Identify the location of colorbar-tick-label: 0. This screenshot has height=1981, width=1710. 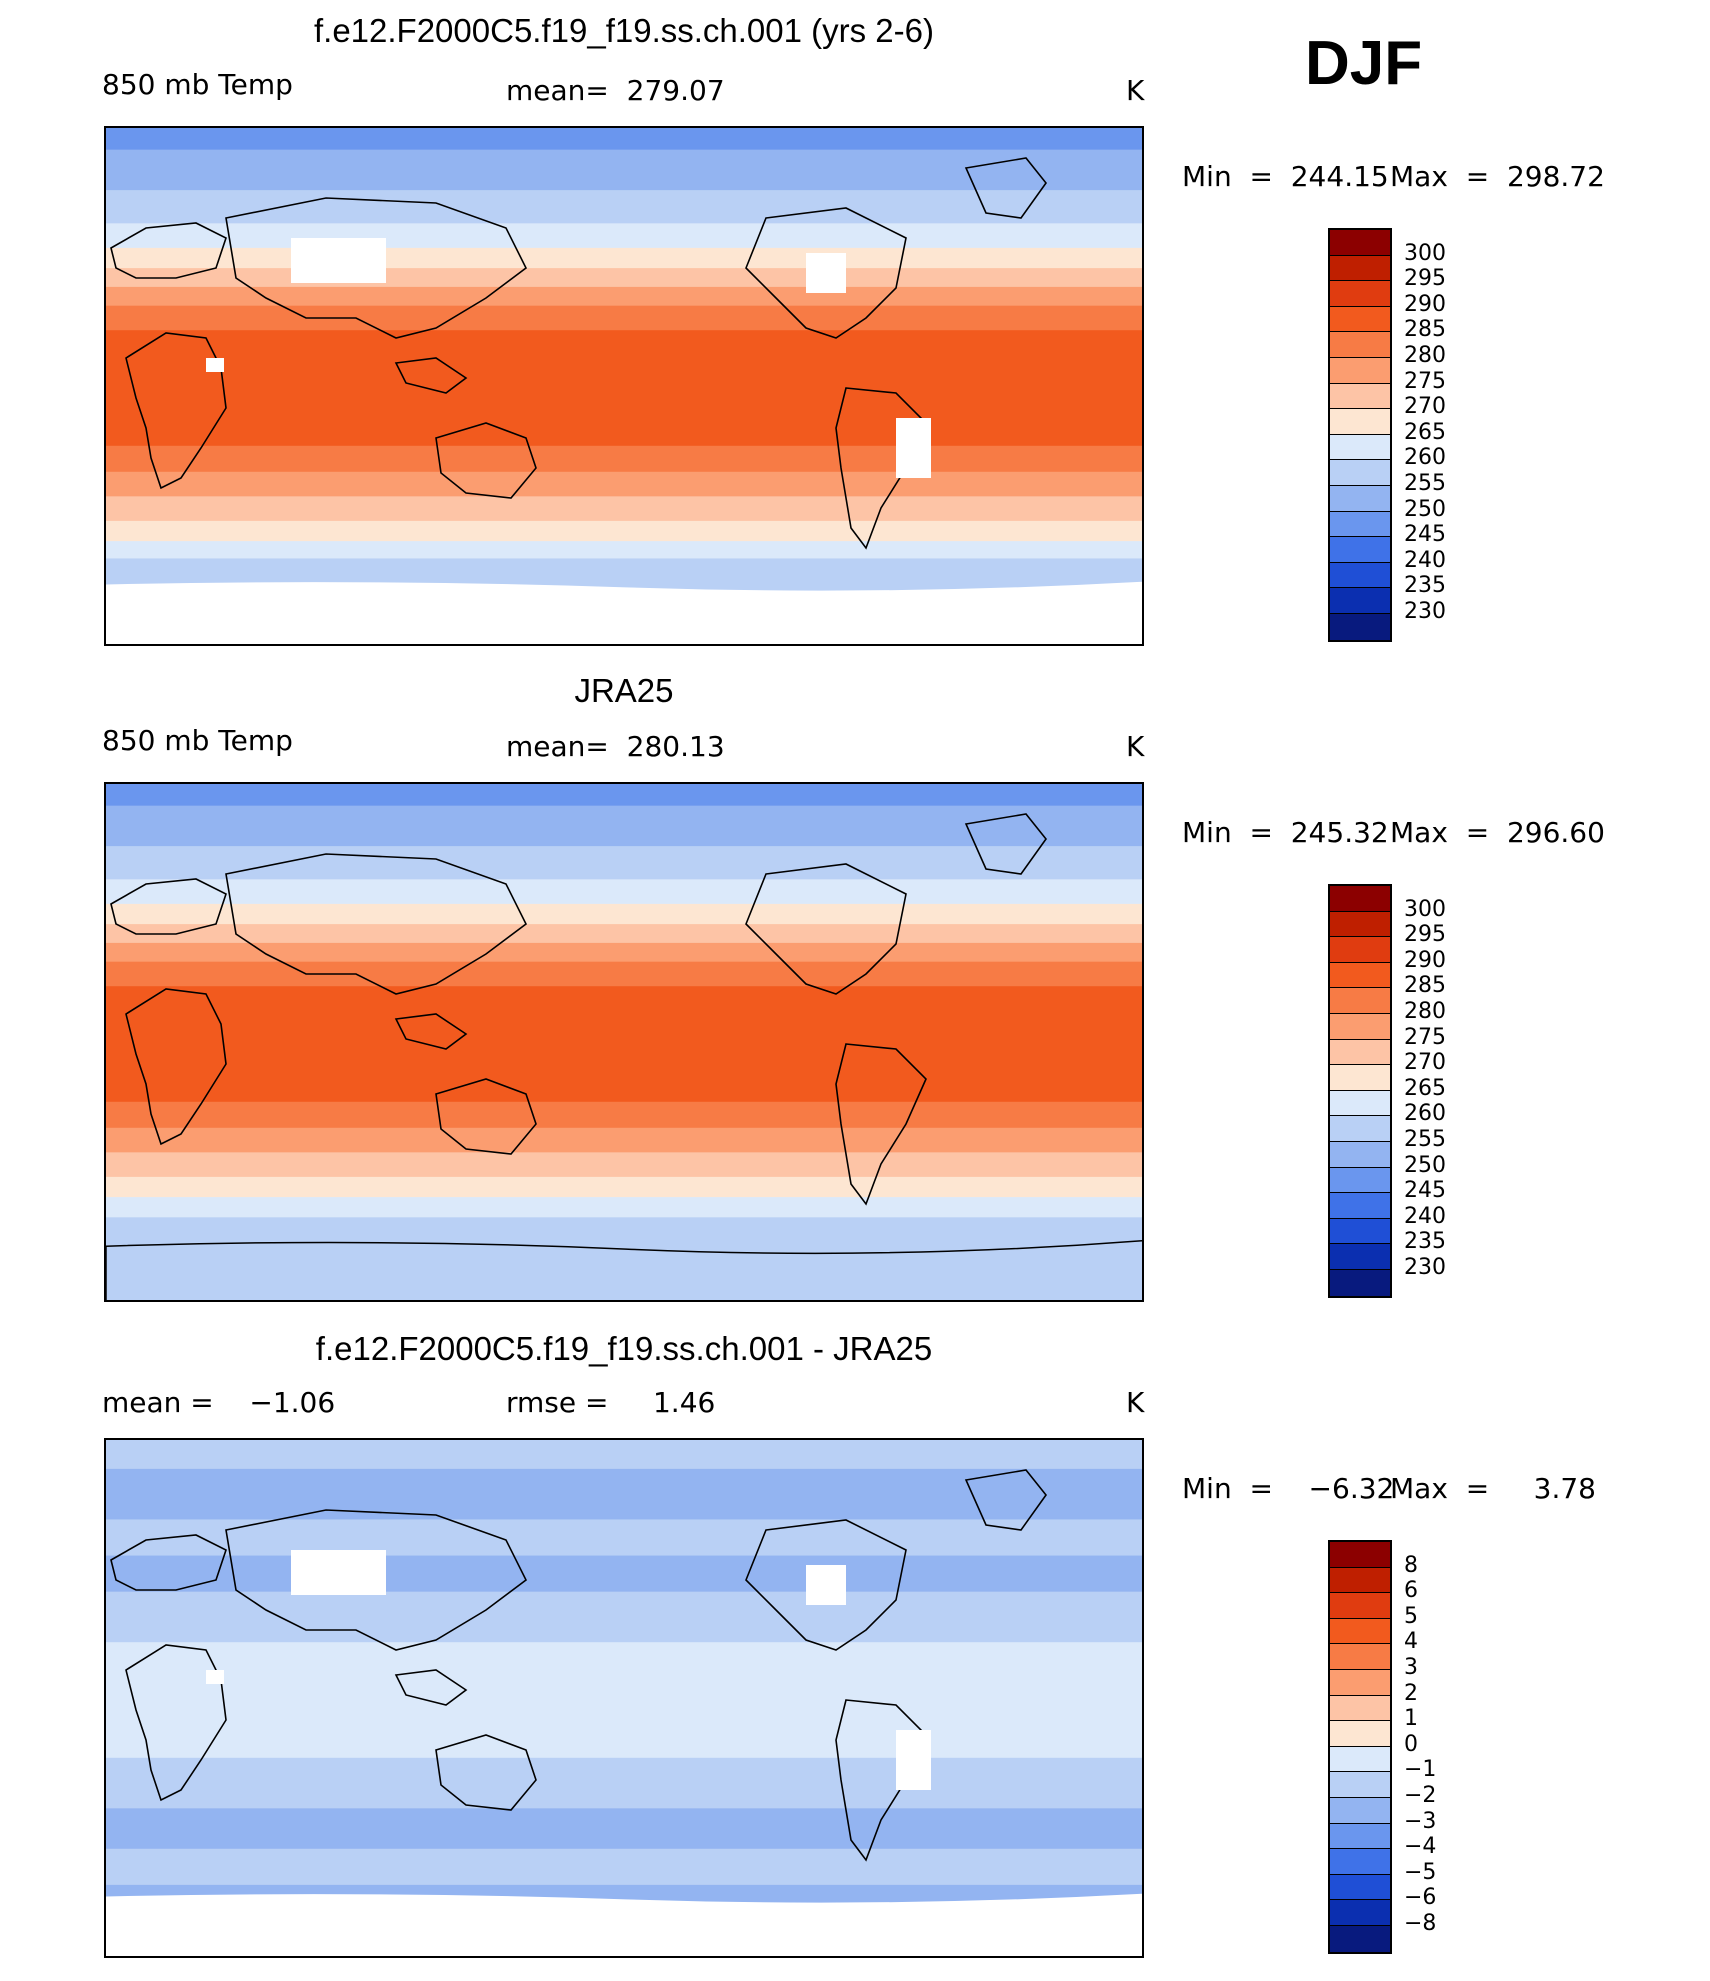
(1411, 1744).